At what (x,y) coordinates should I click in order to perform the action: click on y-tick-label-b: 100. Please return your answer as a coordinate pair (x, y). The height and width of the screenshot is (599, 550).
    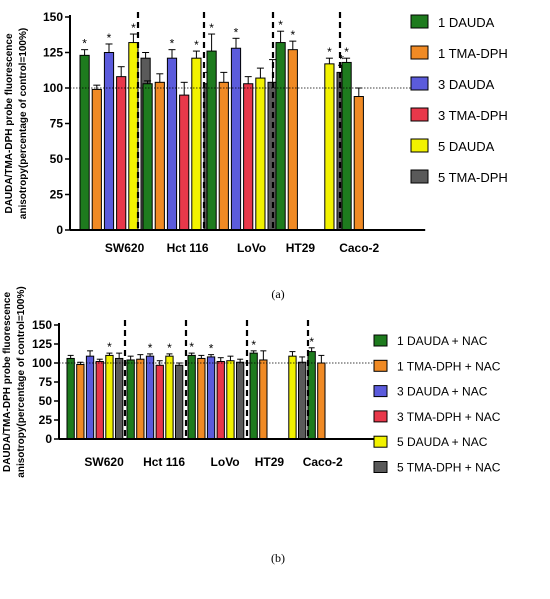
    Looking at the image, I should click on (42, 363).